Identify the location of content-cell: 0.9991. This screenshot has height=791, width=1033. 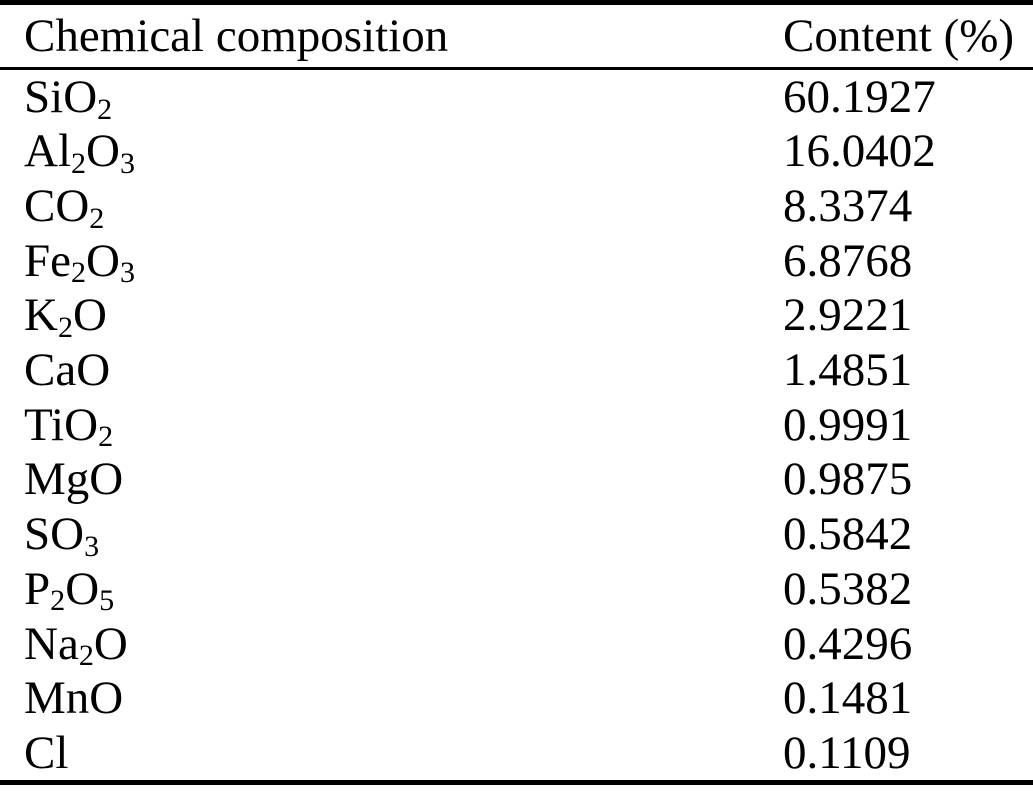
(848, 424).